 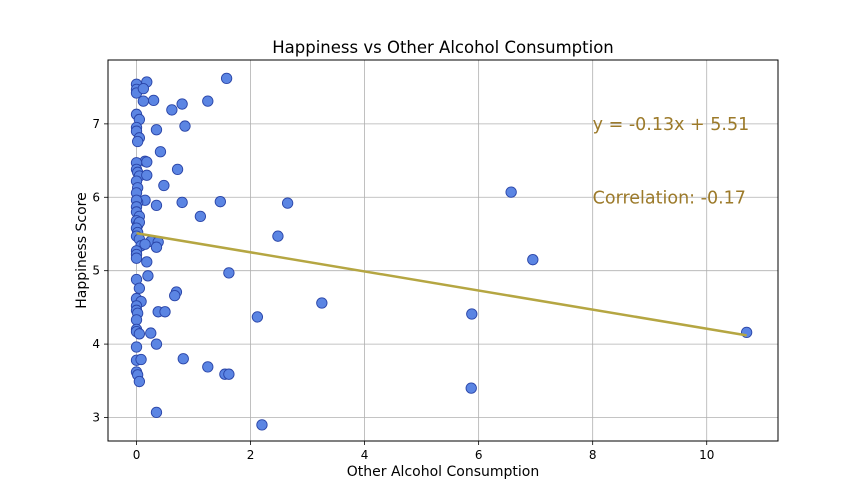 I want to click on x-tick-label: 2, so click(x=251, y=455).